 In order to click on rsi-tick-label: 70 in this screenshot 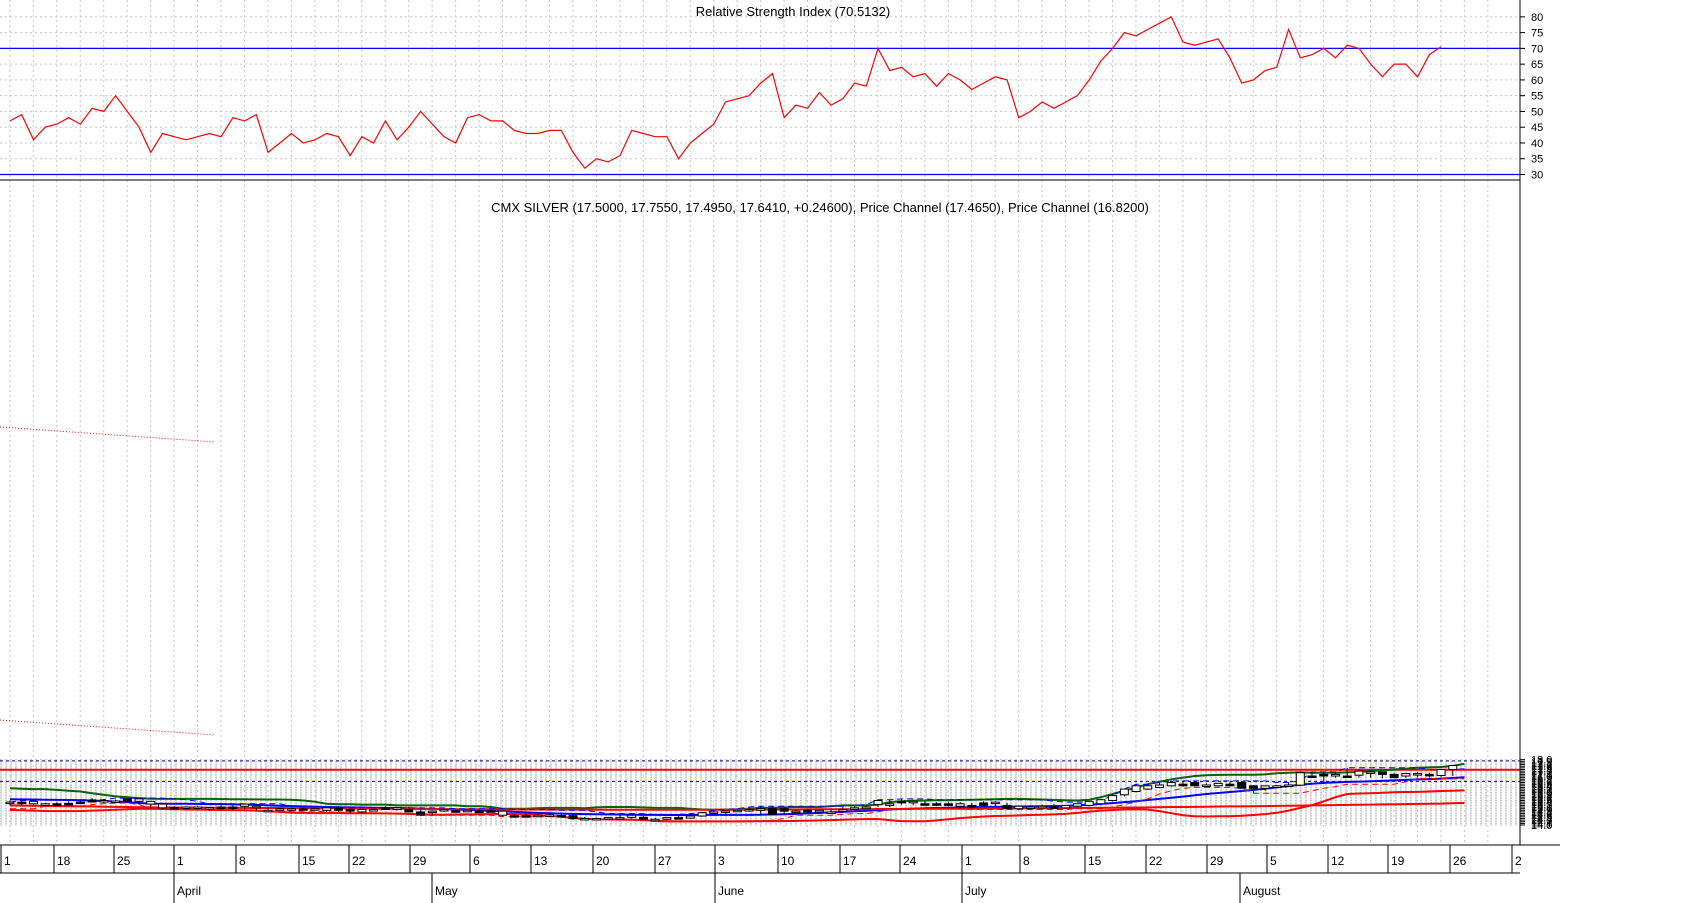, I will do `click(1537, 49)`.